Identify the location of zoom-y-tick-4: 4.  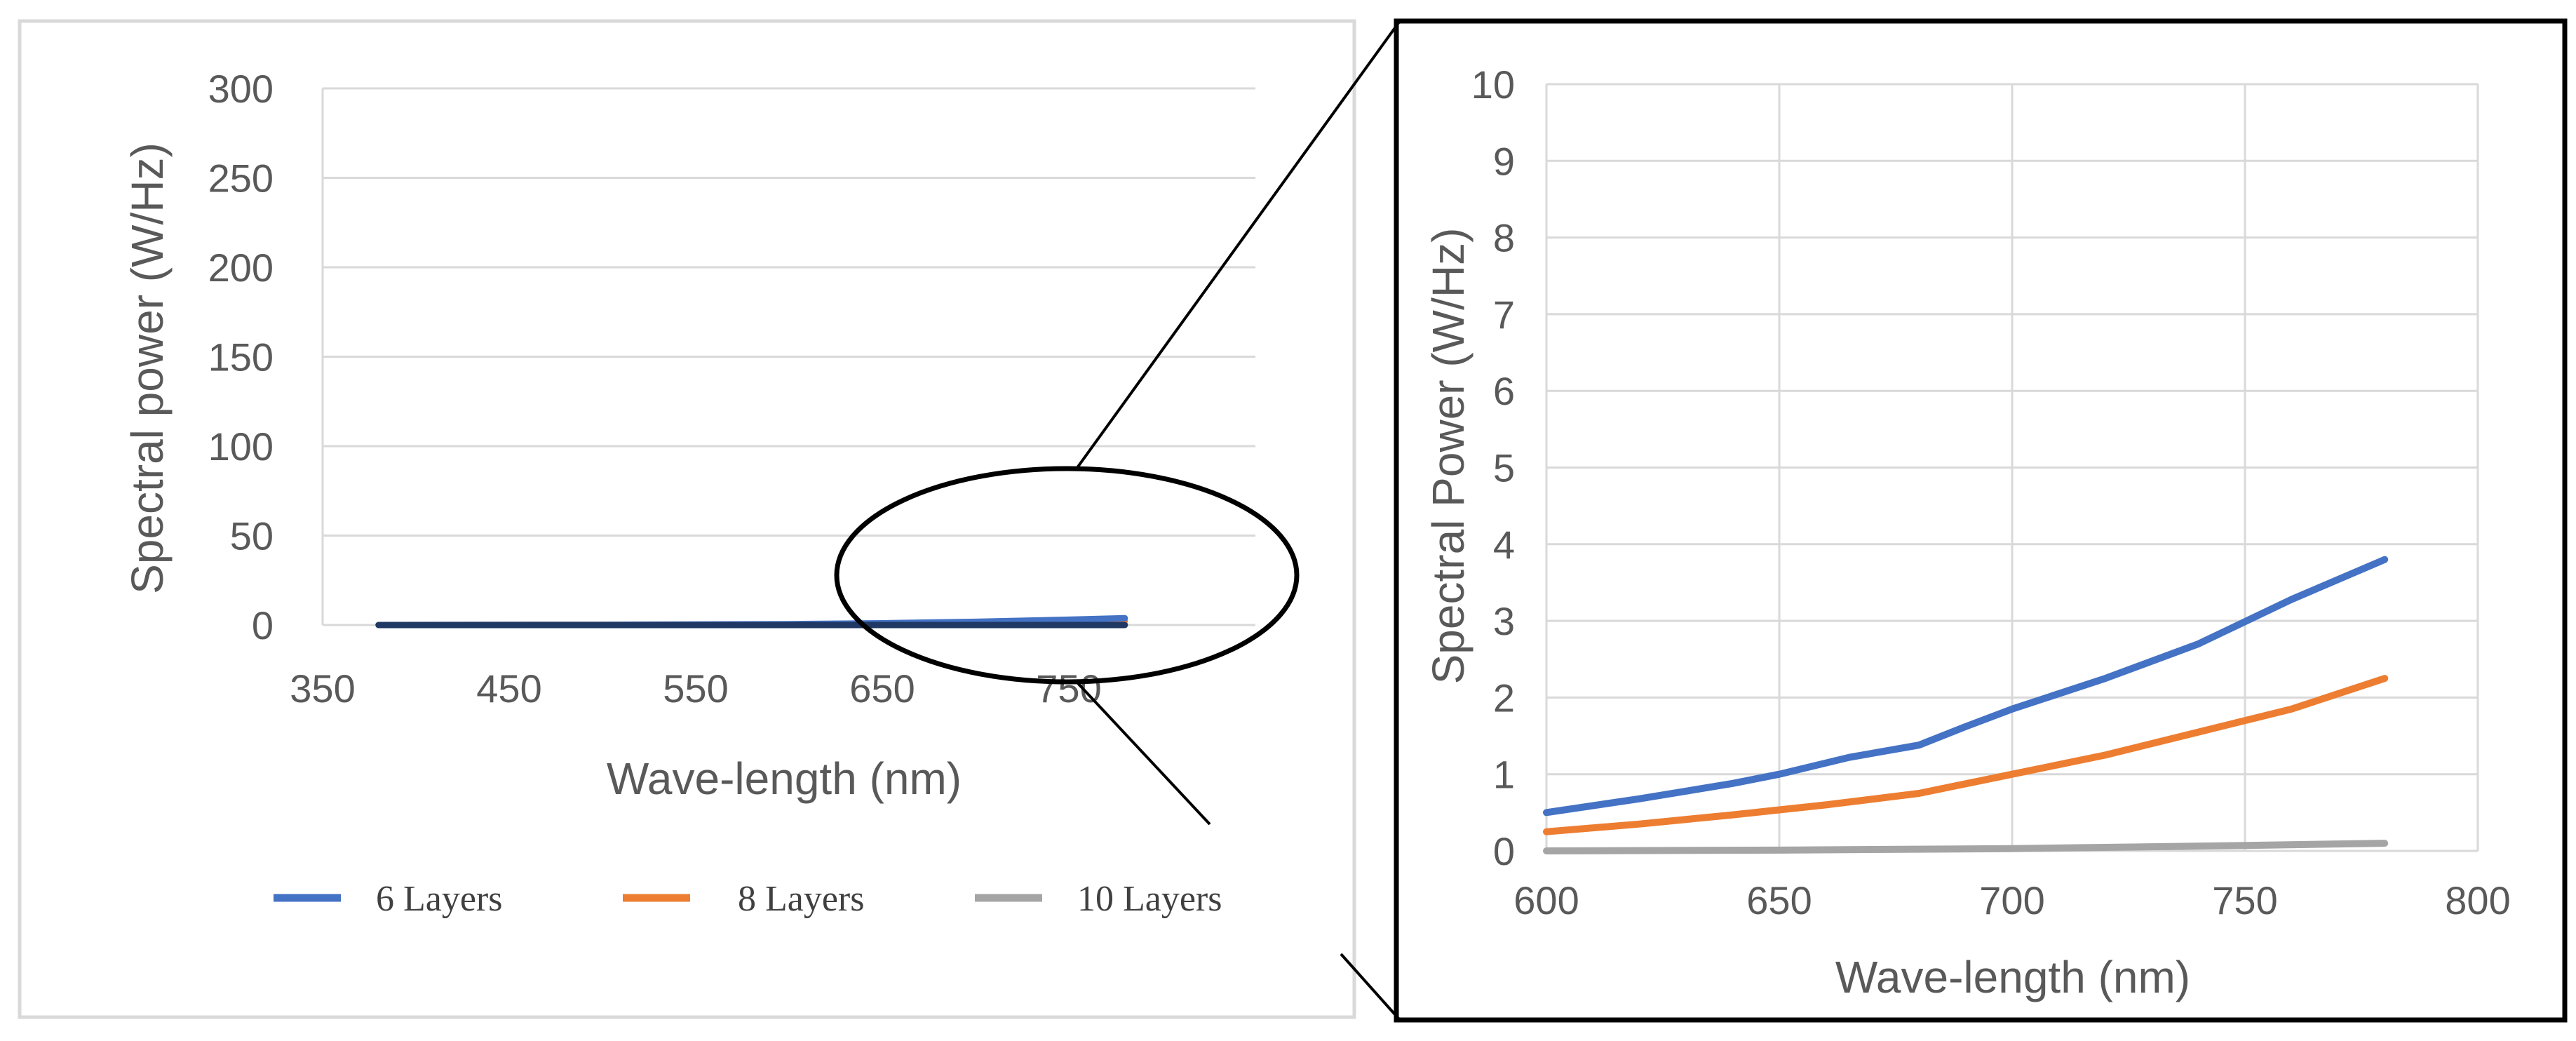
(1504, 545).